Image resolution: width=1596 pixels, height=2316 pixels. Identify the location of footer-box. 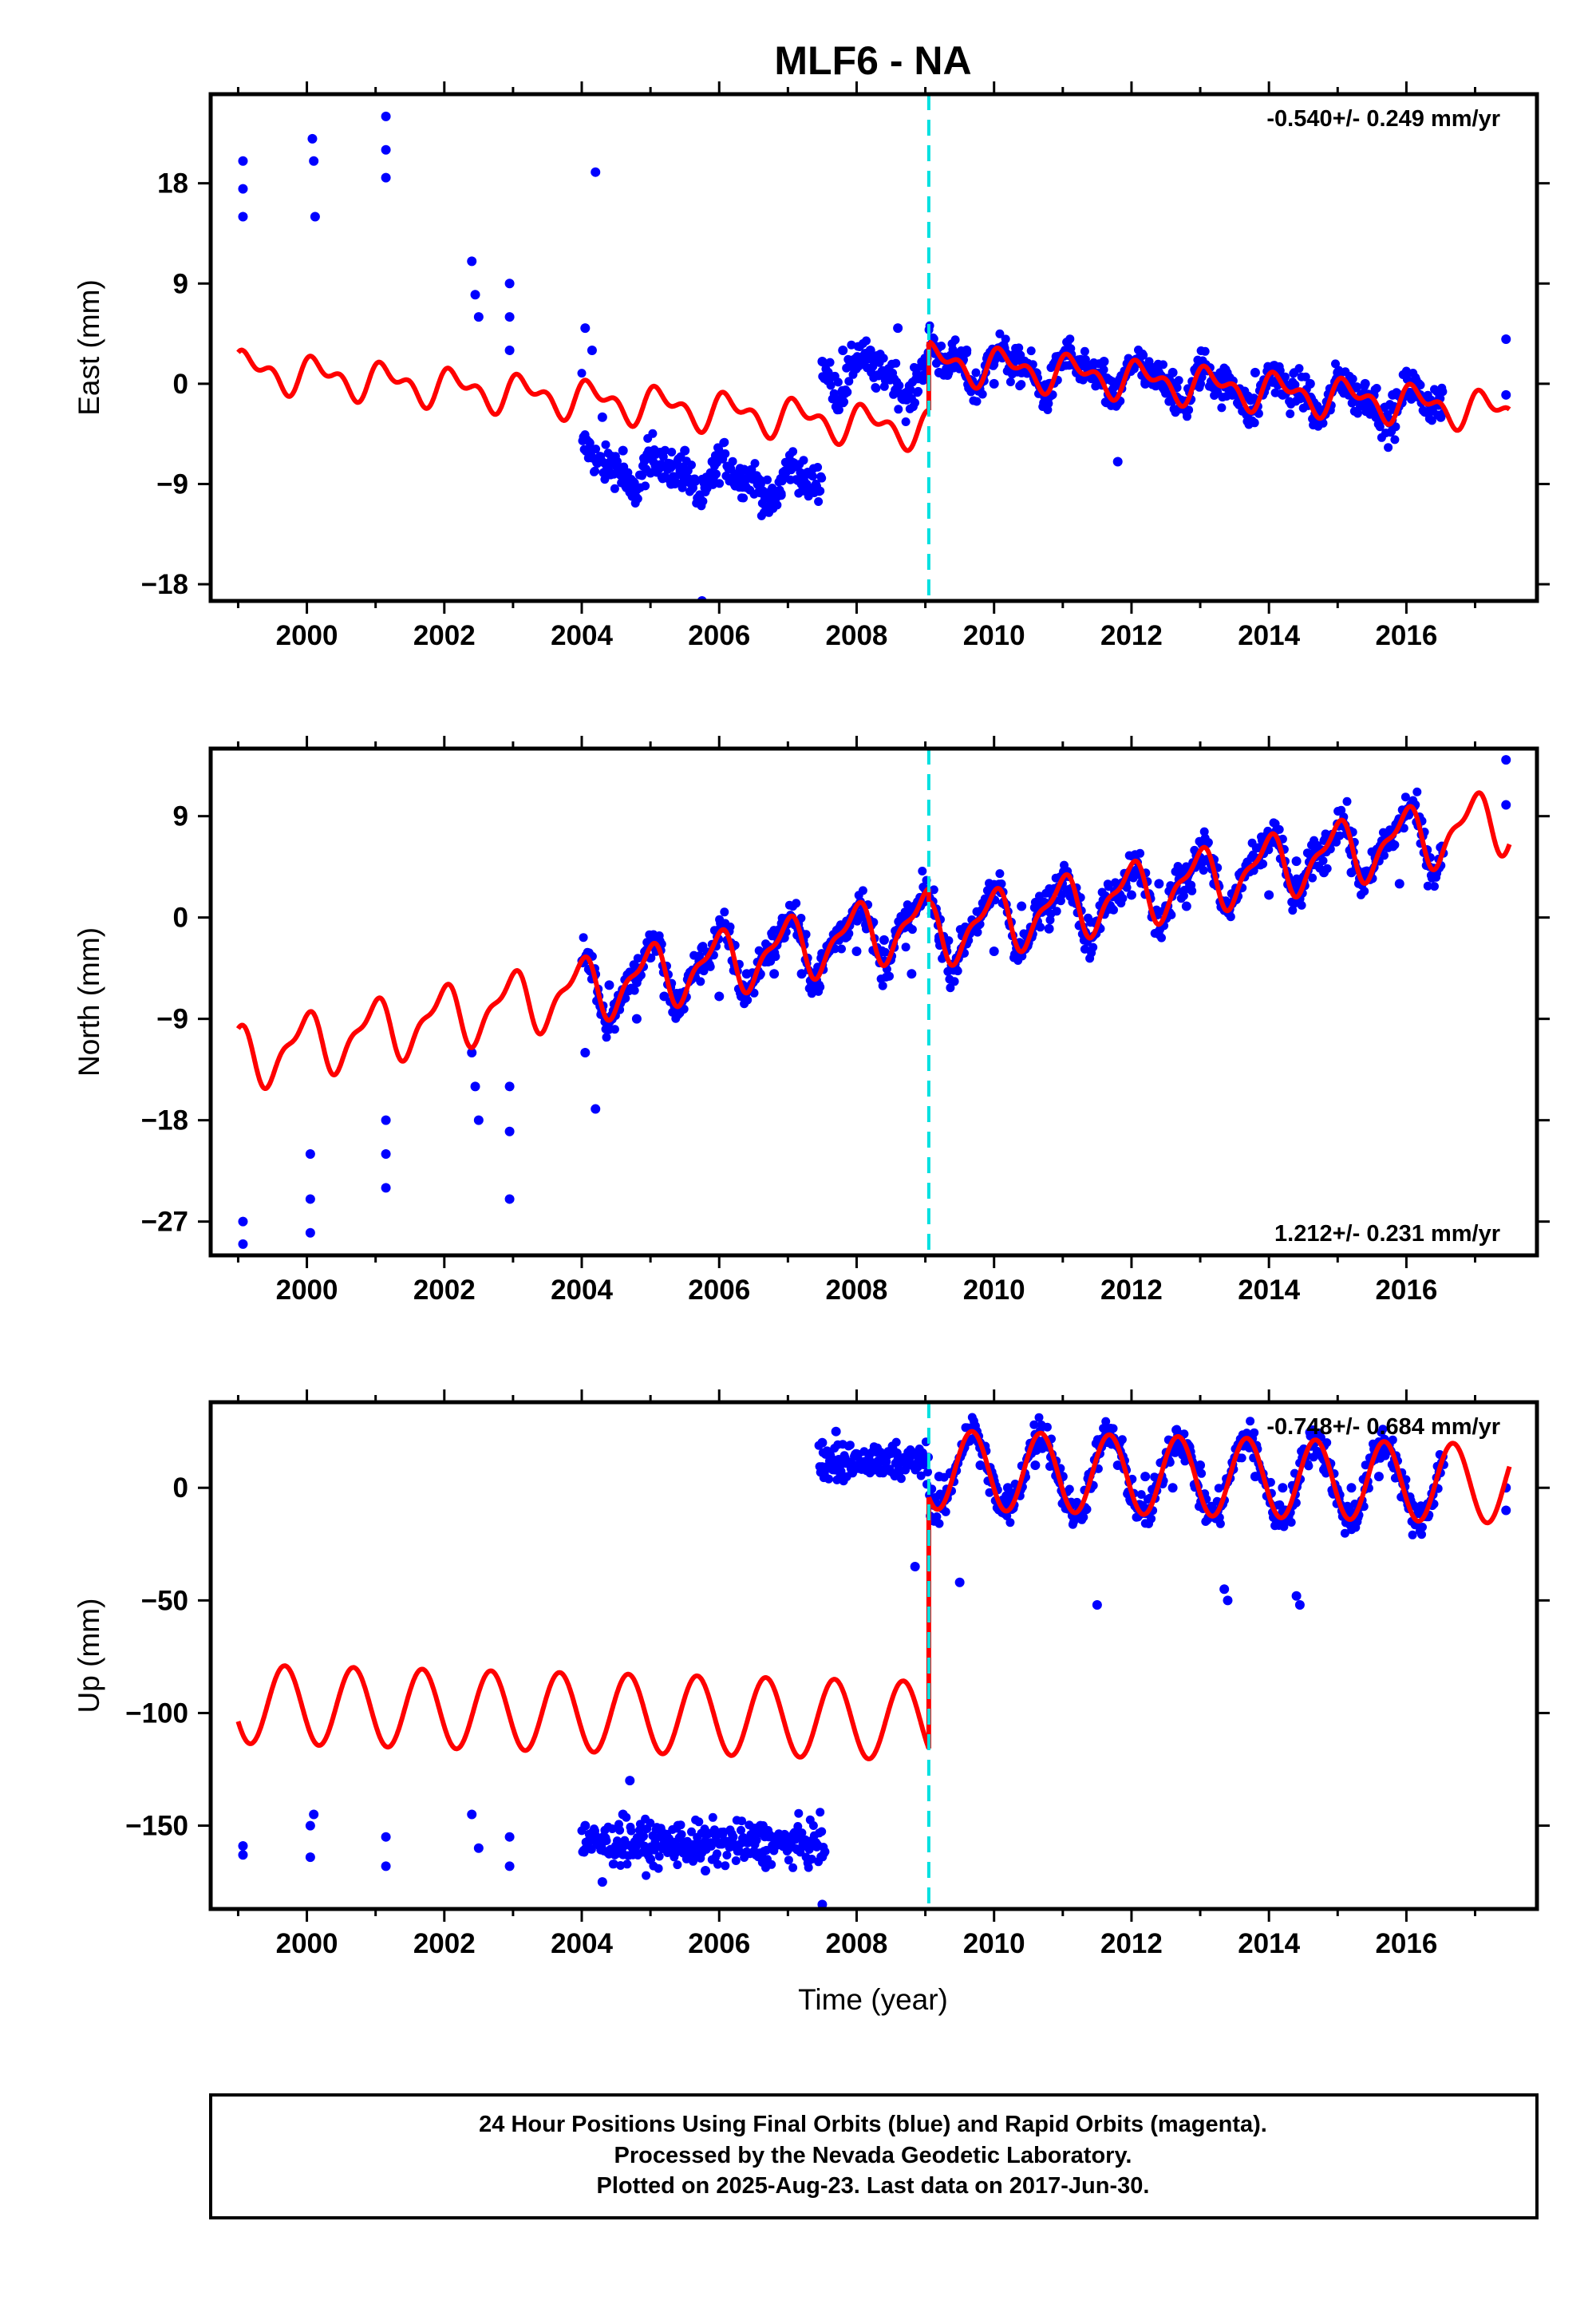
(874, 2156).